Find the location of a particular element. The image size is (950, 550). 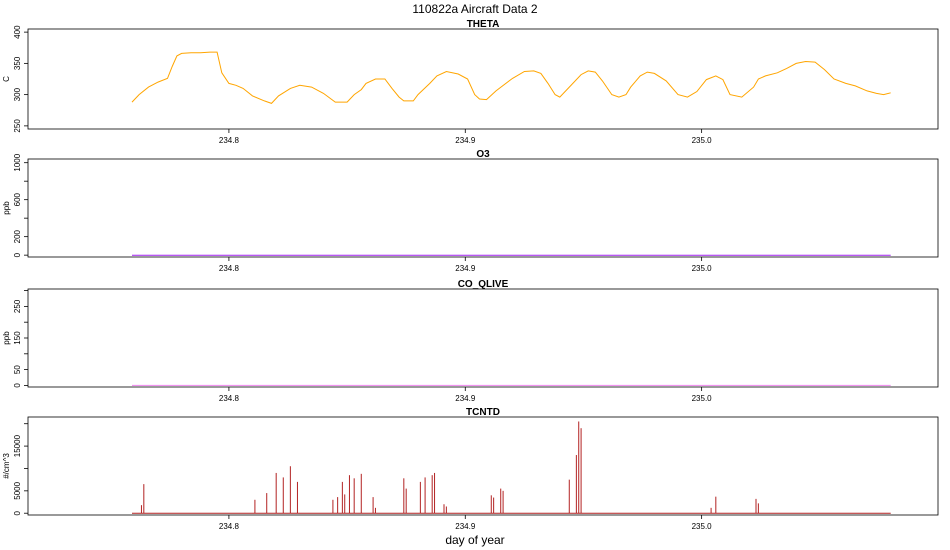

x-tick-label-theta: 235.0 is located at coordinates (702, 140).